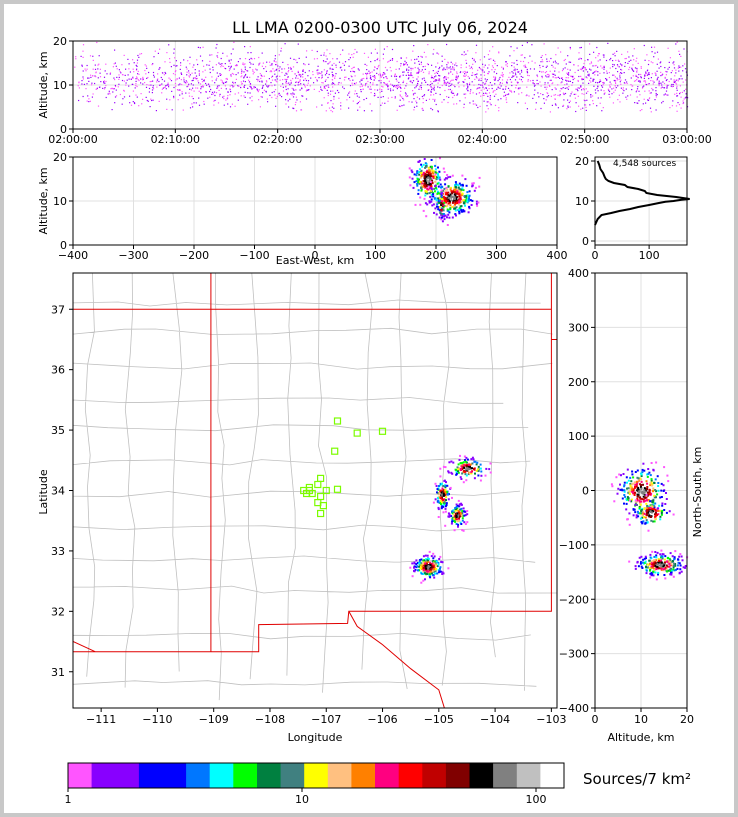 The height and width of the screenshot is (817, 738). What do you see at coordinates (58, 551) in the screenshot?
I see `latitude-tick-label: 33` at bounding box center [58, 551].